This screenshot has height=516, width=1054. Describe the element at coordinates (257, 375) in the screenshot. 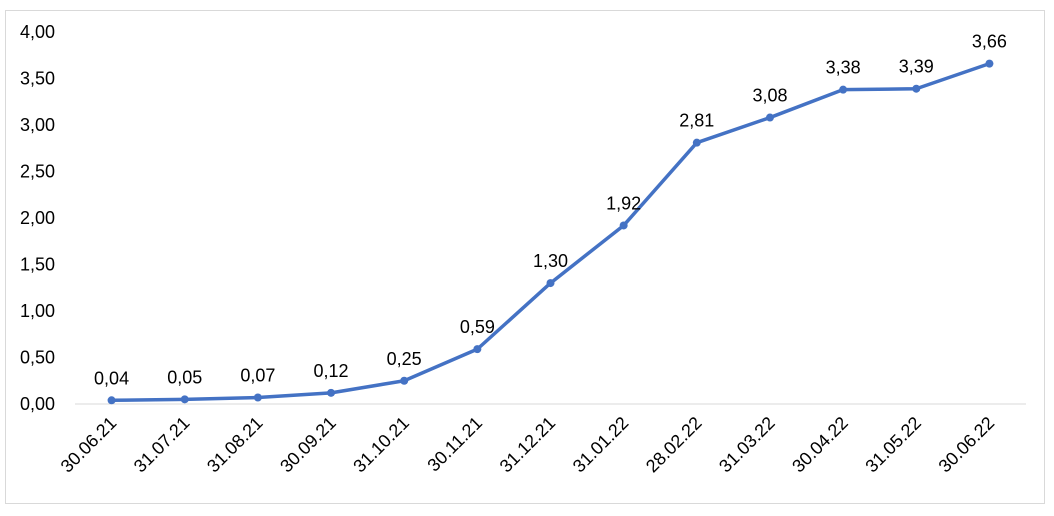

I see `data-label: 0,07` at that location.